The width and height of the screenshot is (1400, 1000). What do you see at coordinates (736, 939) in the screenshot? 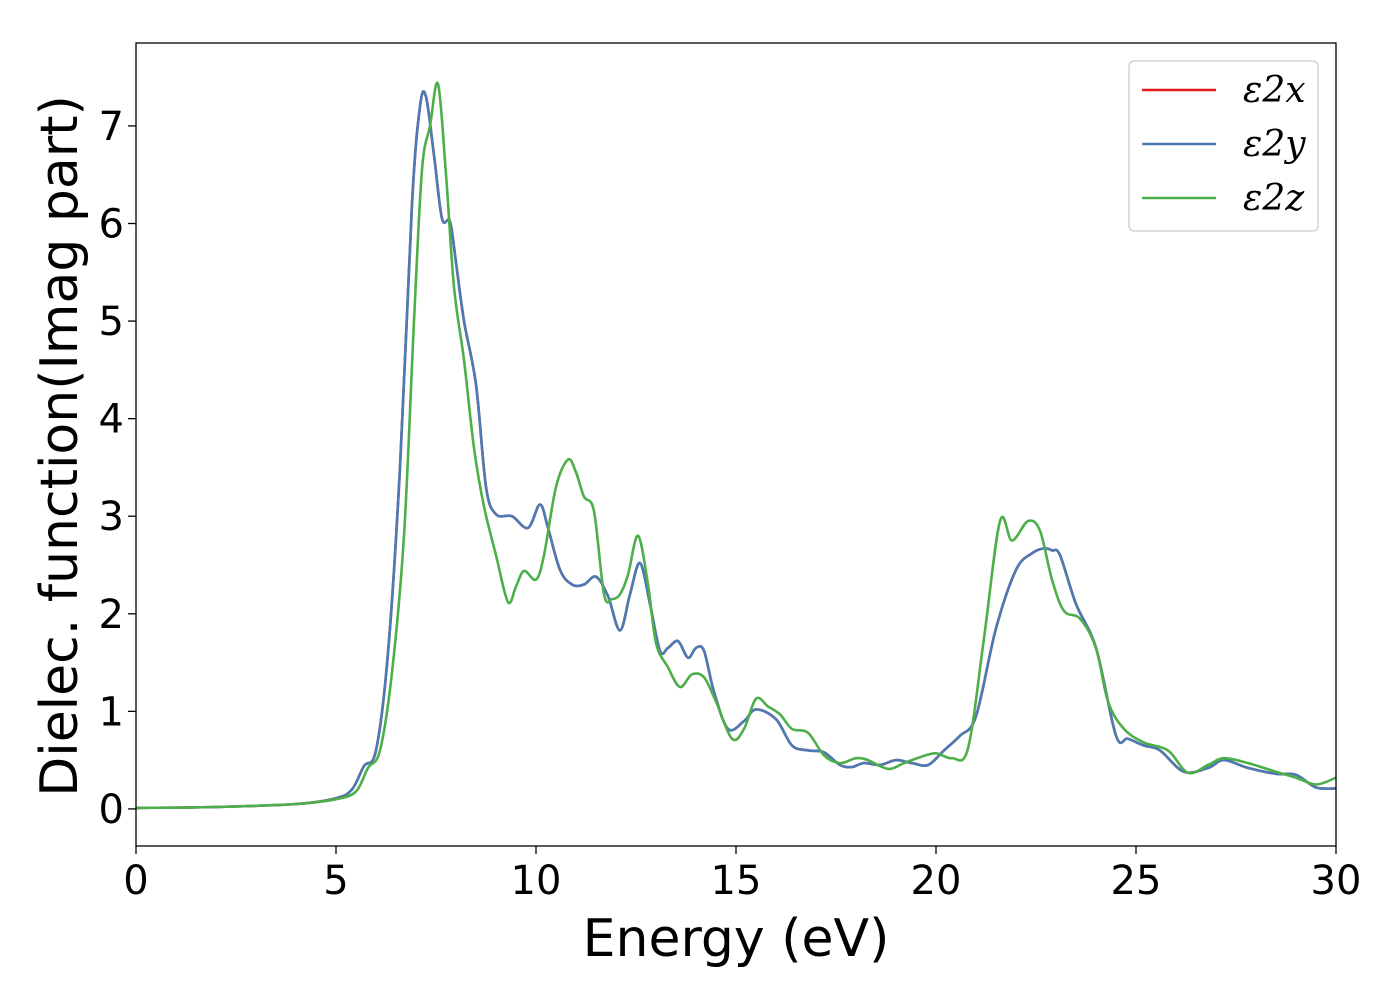
I see `x-axis-label: Energy (eV)` at bounding box center [736, 939].